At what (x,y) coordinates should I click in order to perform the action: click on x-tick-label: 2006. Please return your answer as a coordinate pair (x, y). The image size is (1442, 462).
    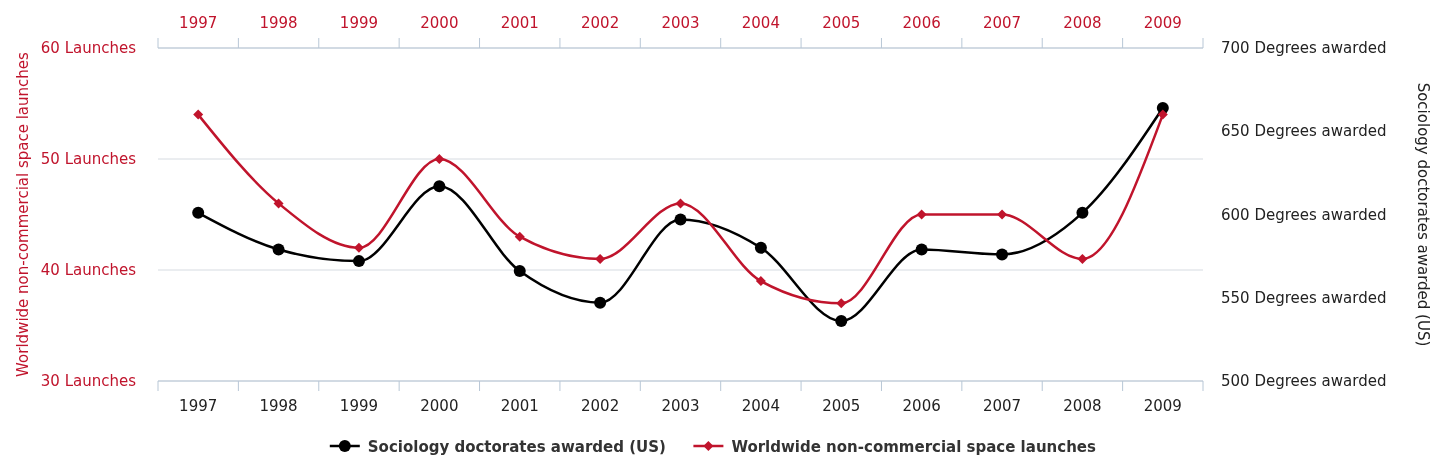
    Looking at the image, I should click on (921, 406).